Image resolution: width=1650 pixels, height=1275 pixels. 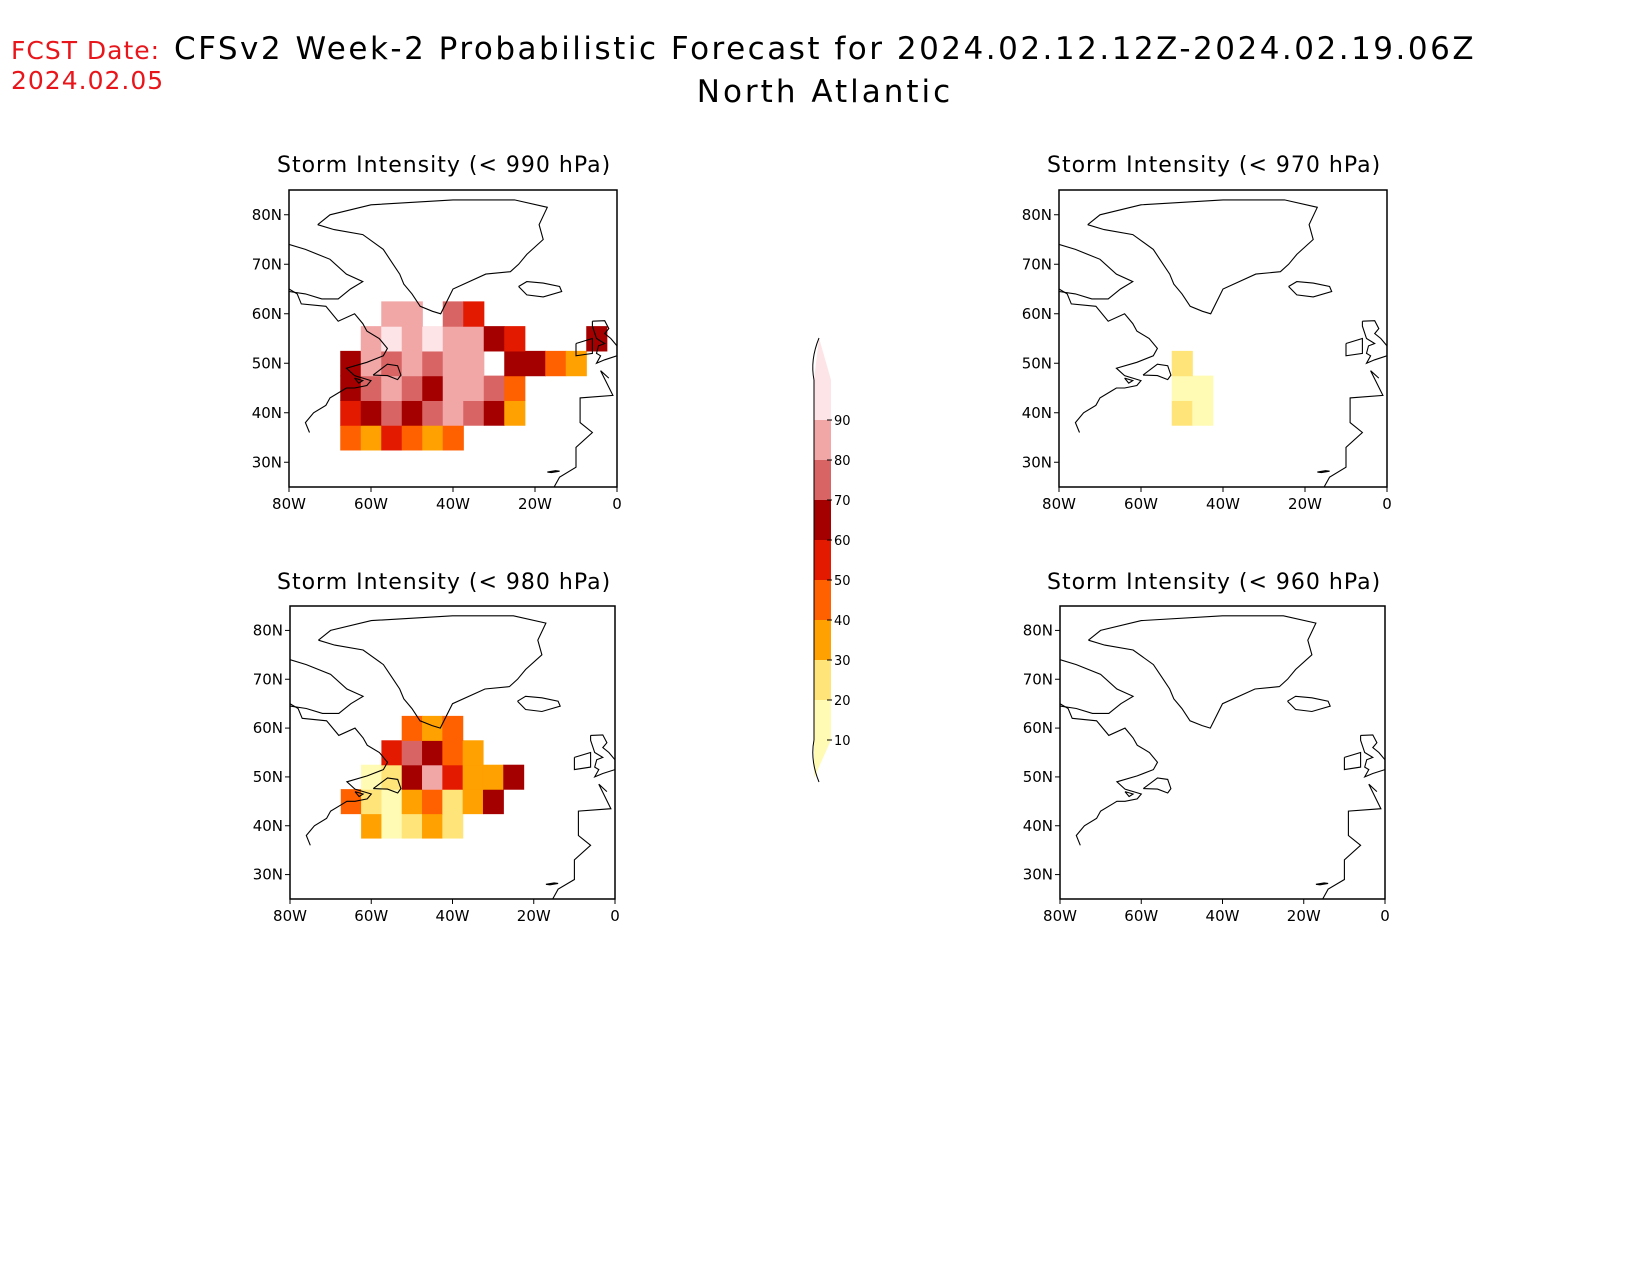 I want to click on lon-tick-label: 40W, so click(x=453, y=916).